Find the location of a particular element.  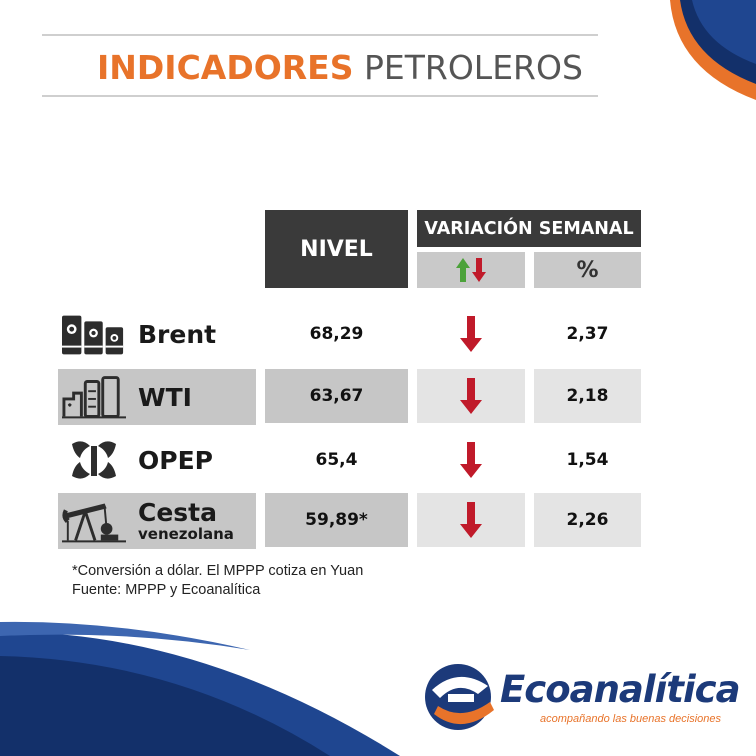

pct-wti-value: 2,18 is located at coordinates (587, 396).